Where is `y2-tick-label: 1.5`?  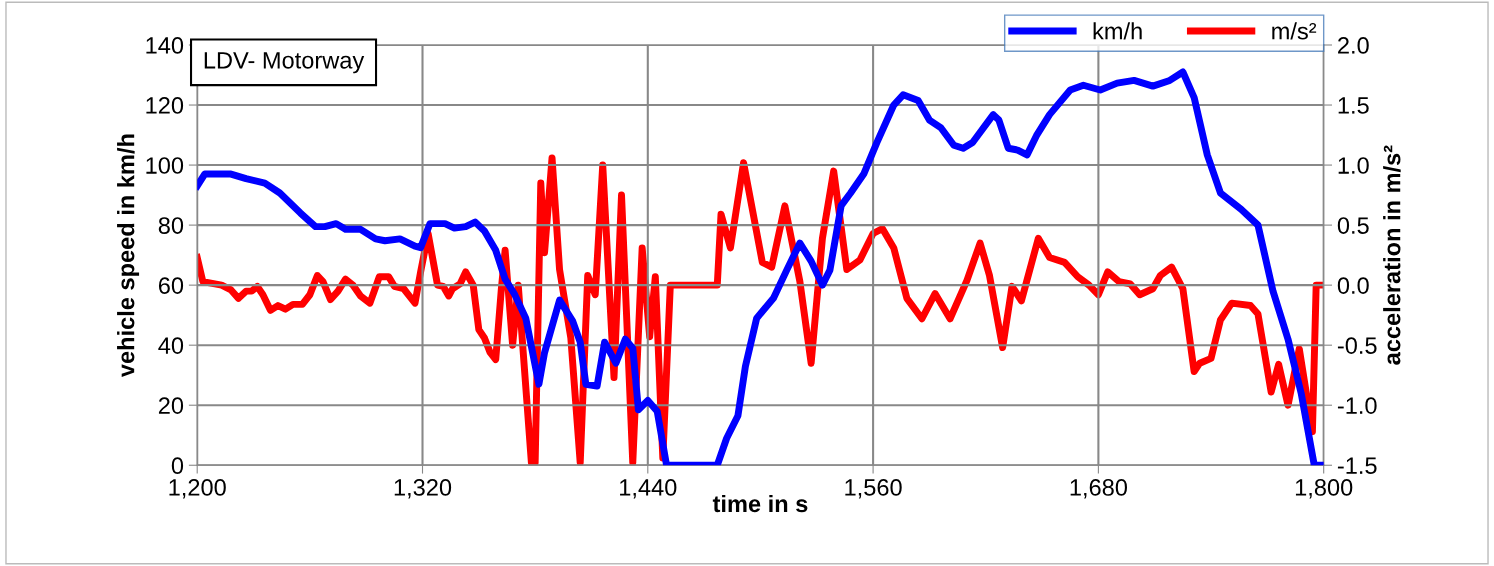
y2-tick-label: 1.5 is located at coordinates (1353, 105).